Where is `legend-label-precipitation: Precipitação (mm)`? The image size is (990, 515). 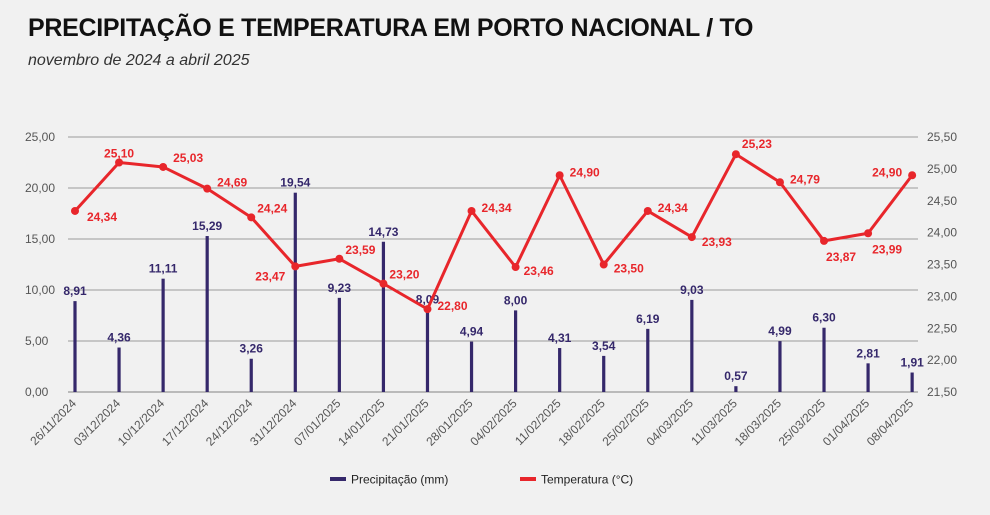
legend-label-precipitation: Precipitação (mm) is located at coordinates (399, 480).